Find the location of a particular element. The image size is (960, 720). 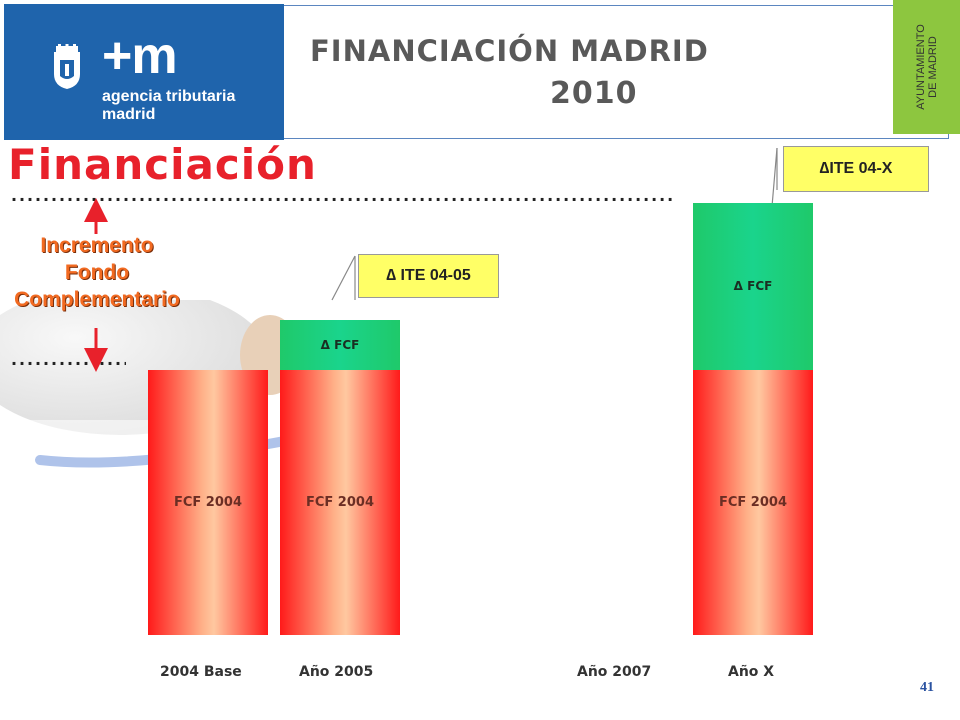

bar-x-fcf: FCF 2004 is located at coordinates (753, 502).